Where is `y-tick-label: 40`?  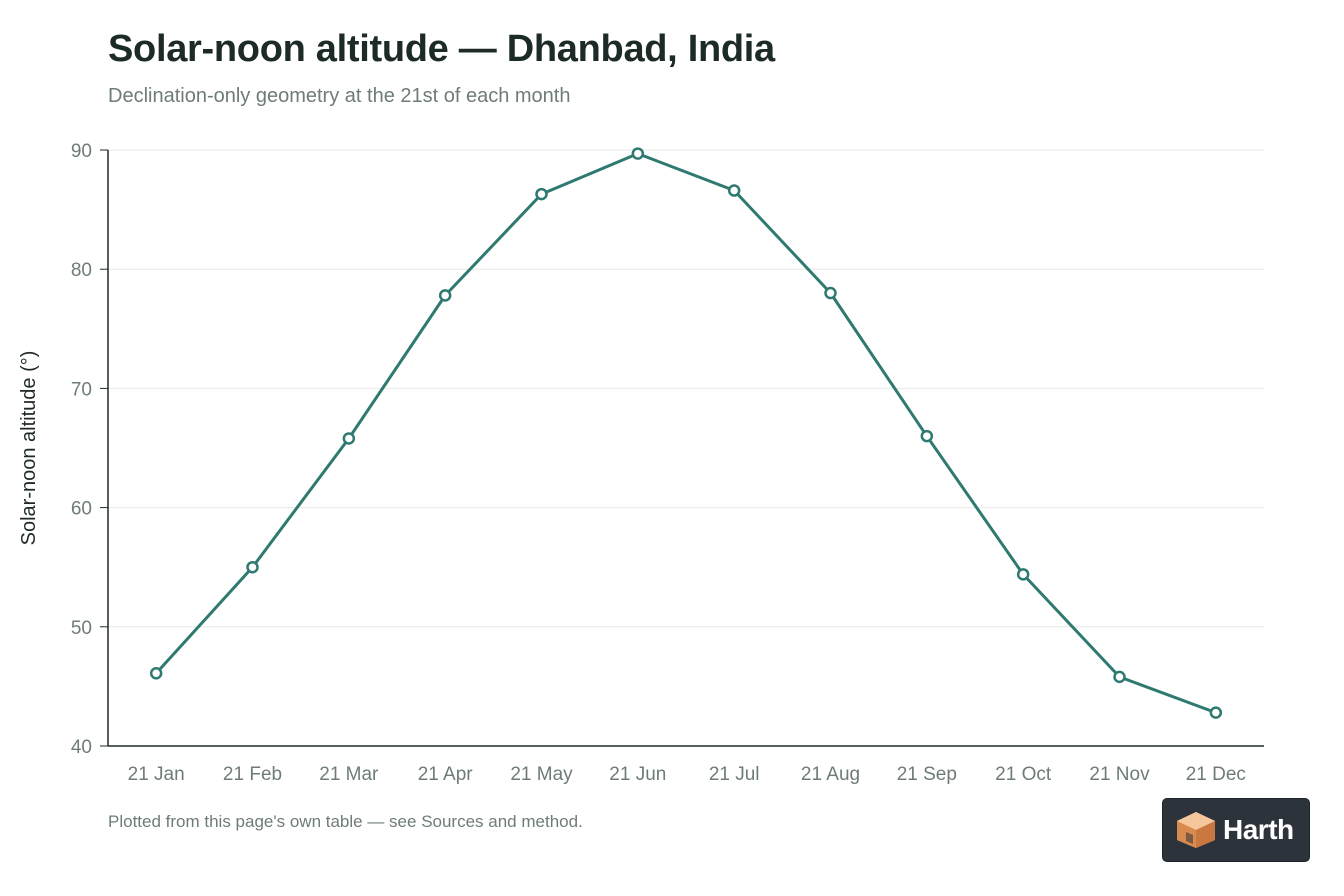 y-tick-label: 40 is located at coordinates (81, 747).